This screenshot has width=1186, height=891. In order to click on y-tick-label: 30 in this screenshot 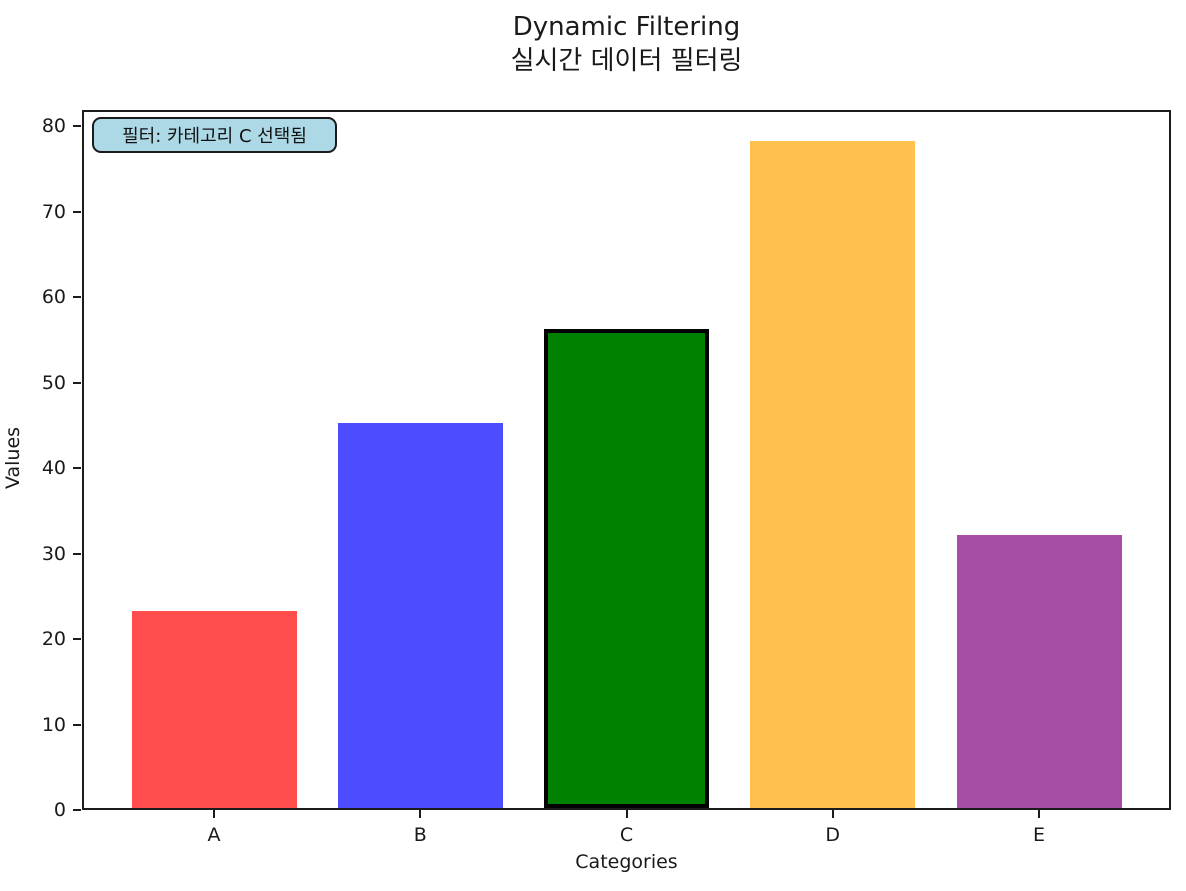, I will do `click(53, 553)`.